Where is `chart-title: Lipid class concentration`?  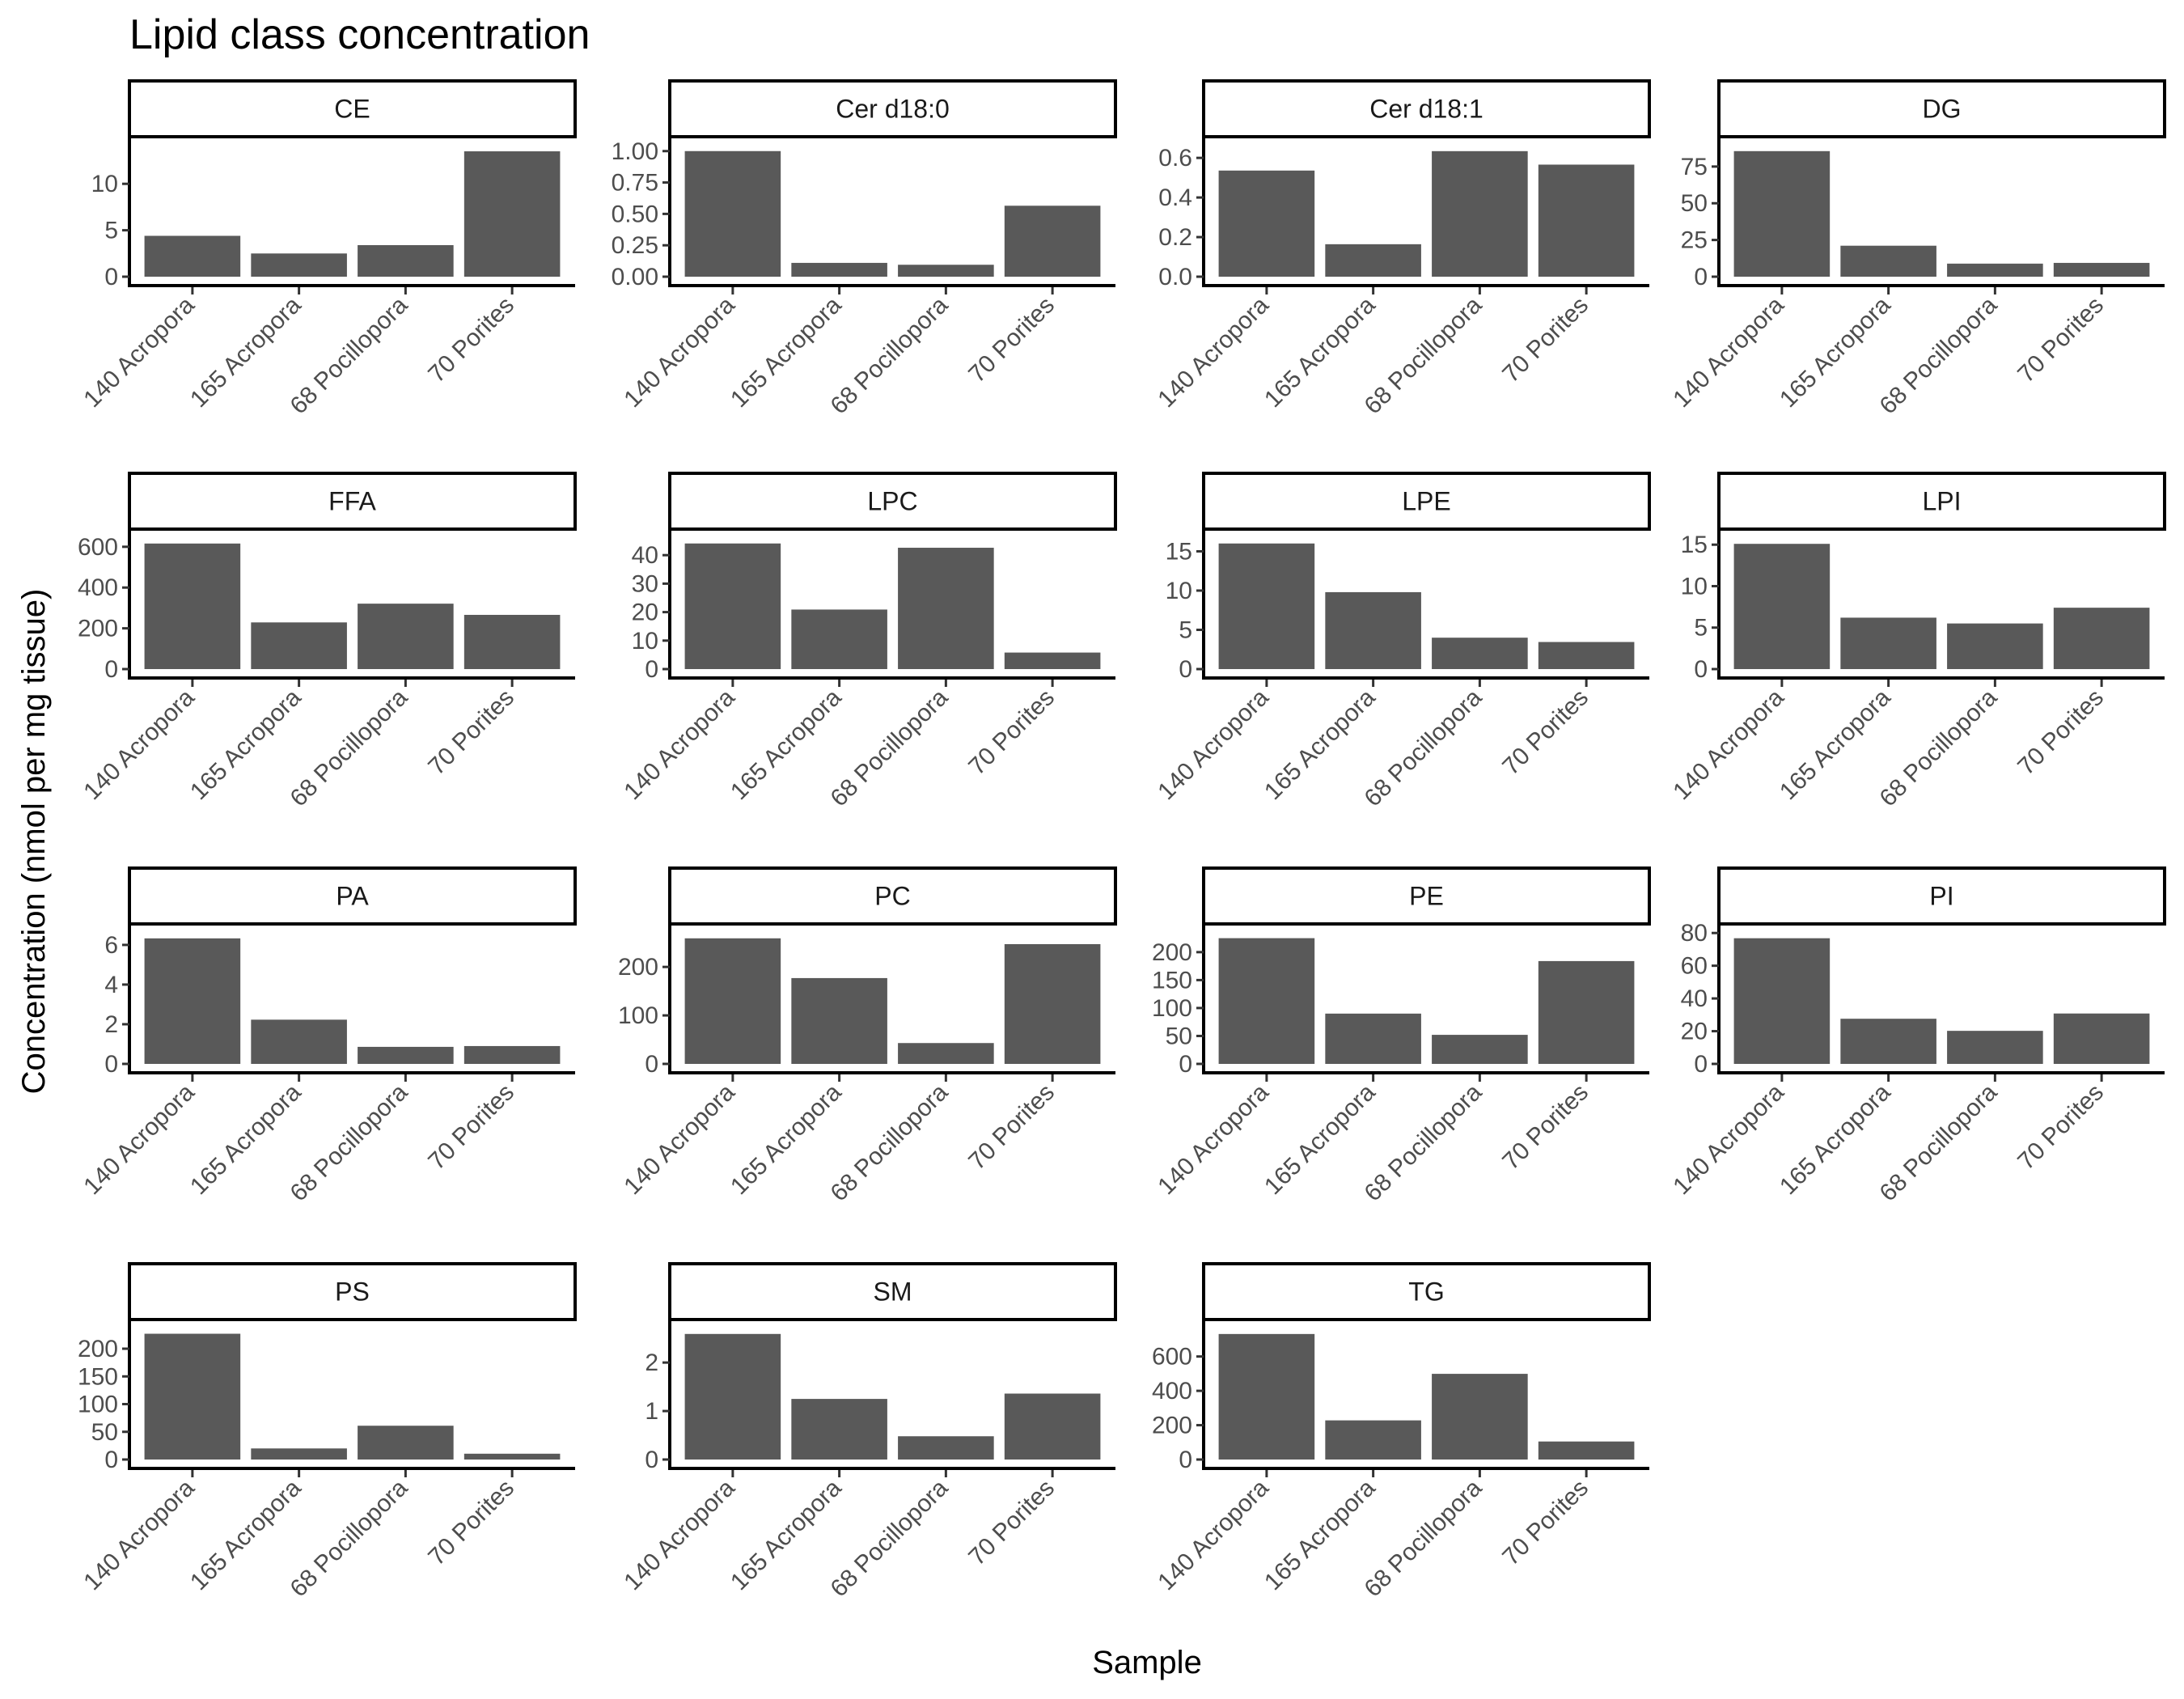
chart-title: Lipid class concentration is located at coordinates (359, 34).